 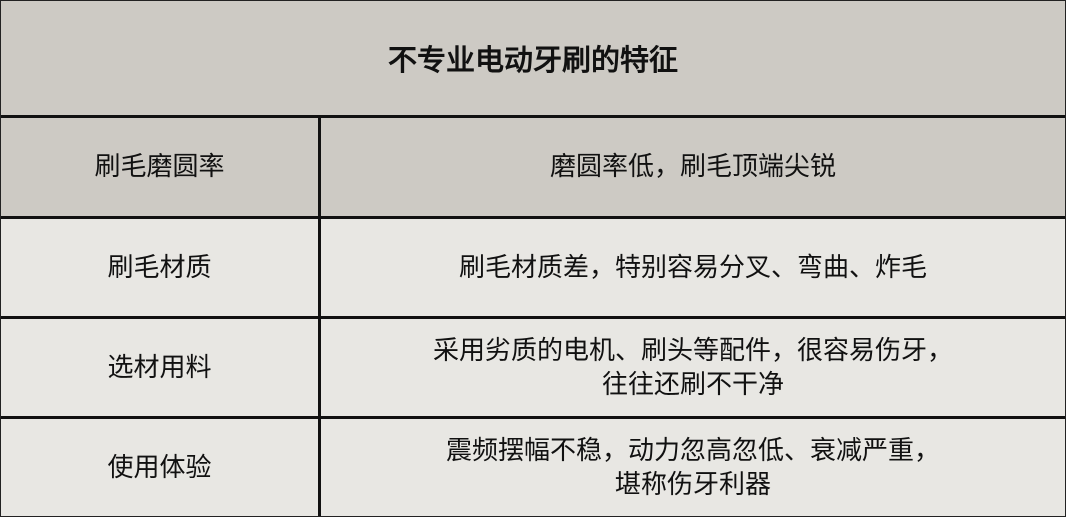 What do you see at coordinates (692, 267) in the screenshot?
I see `row-description: 刷毛材质差，特别容易分叉、弯曲、炸毛` at bounding box center [692, 267].